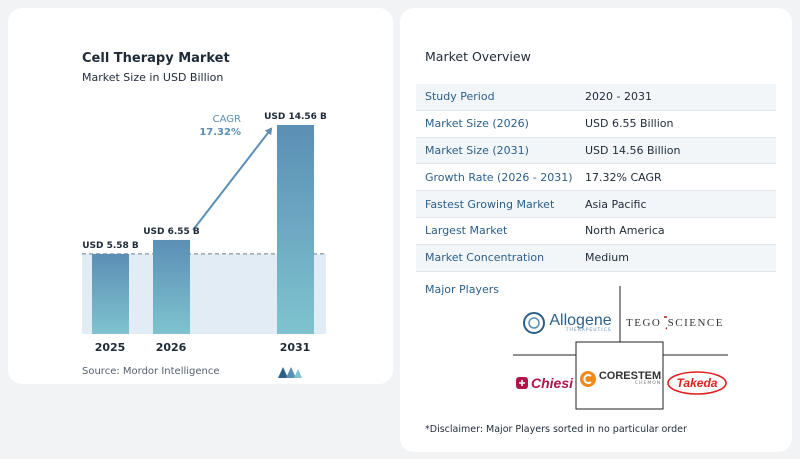 Image resolution: width=800 pixels, height=459 pixels. Describe the element at coordinates (587, 379) in the screenshot. I see `corestem-logo-icon` at that location.